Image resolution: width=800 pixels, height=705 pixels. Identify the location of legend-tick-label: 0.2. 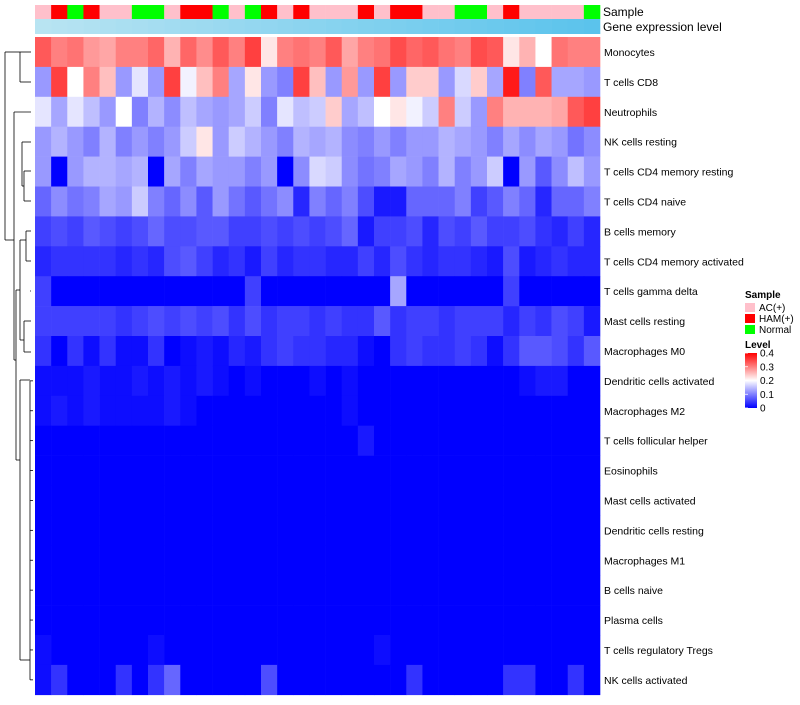
(767, 381).